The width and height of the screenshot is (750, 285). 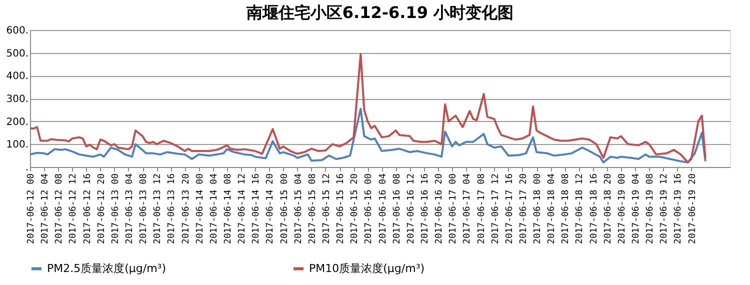 I want to click on legend-label: PM10质量浓度(µg/m³), so click(x=367, y=268).